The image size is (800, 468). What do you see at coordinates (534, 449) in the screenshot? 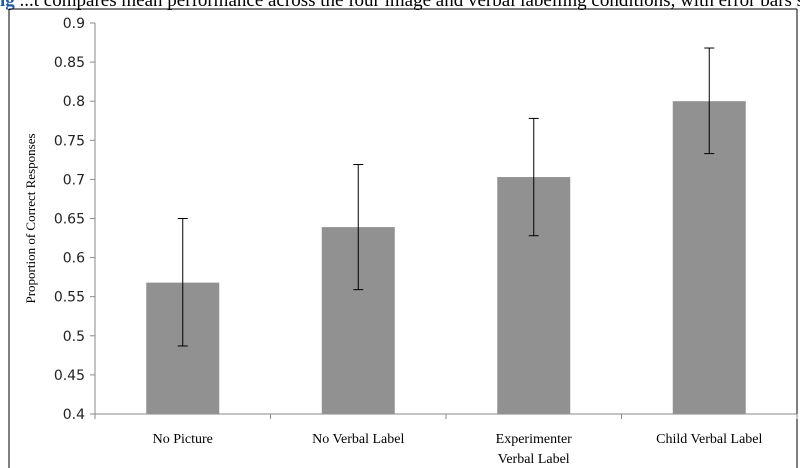
I see `x-category-label: Experimenter Verbal Label` at bounding box center [534, 449].